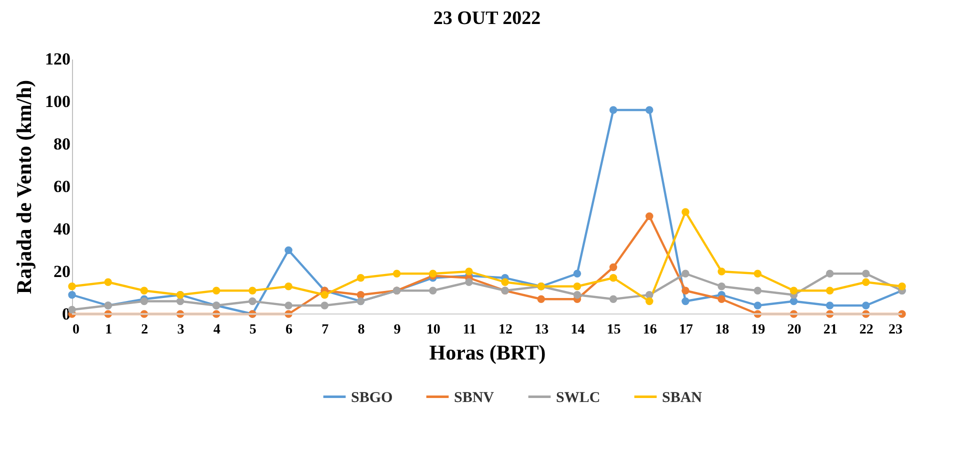 Image resolution: width=975 pixels, height=471 pixels. Describe the element at coordinates (541, 330) in the screenshot. I see `x-tick-label: 13` at that location.